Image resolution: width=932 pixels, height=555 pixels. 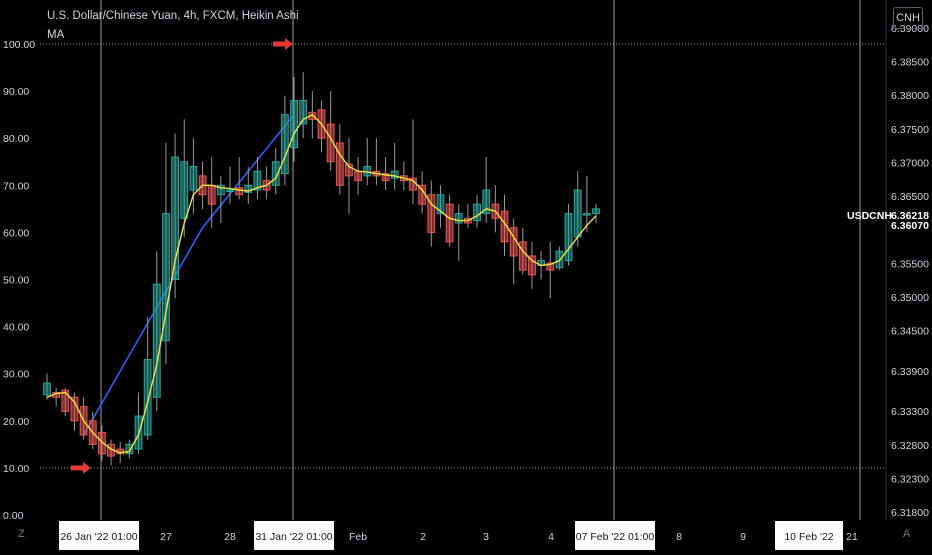 What do you see at coordinates (910, 63) in the screenshot?
I see `right-axis-tick-label: 6.38500` at bounding box center [910, 63].